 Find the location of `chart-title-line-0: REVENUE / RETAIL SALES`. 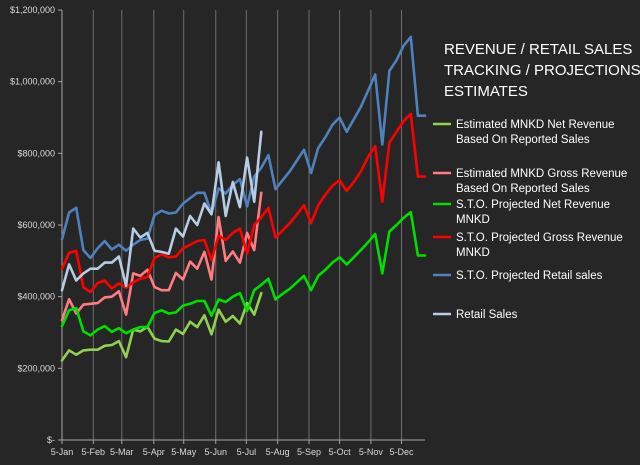

chart-title-line-0: REVENUE / RETAIL SALES is located at coordinates (538, 49).